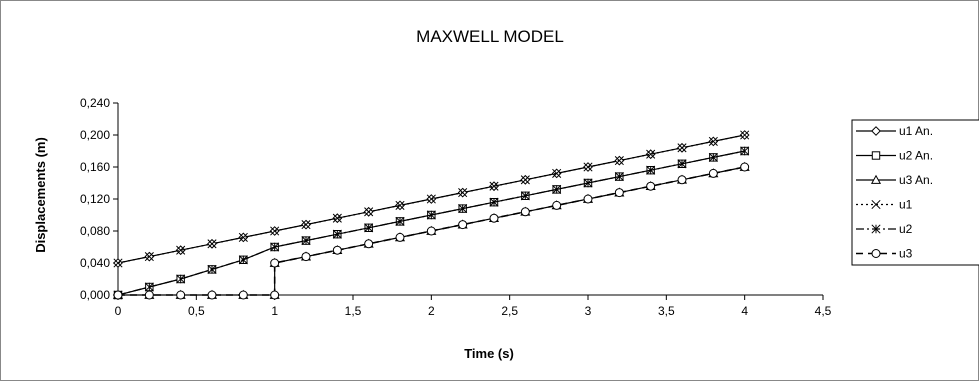  Describe the element at coordinates (823, 311) in the screenshot. I see `x-tick-label: 4,5` at that location.